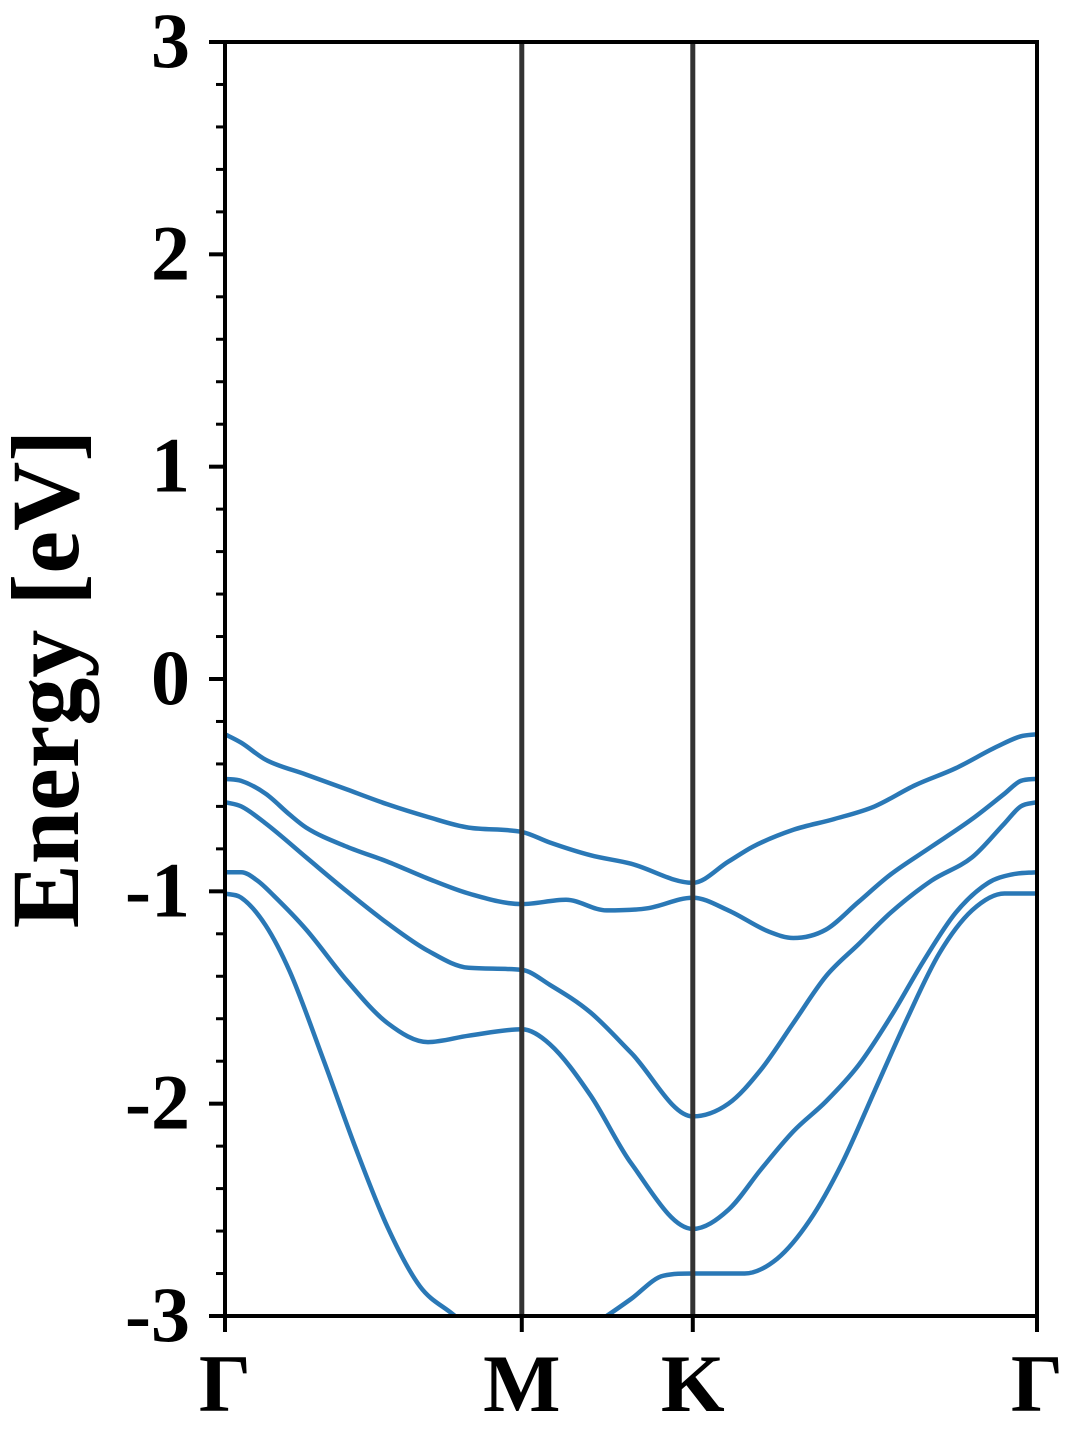 This screenshot has height=1440, width=1080. What do you see at coordinates (49, 679) in the screenshot?
I see `y-axis-label: Energy [eV]` at bounding box center [49, 679].